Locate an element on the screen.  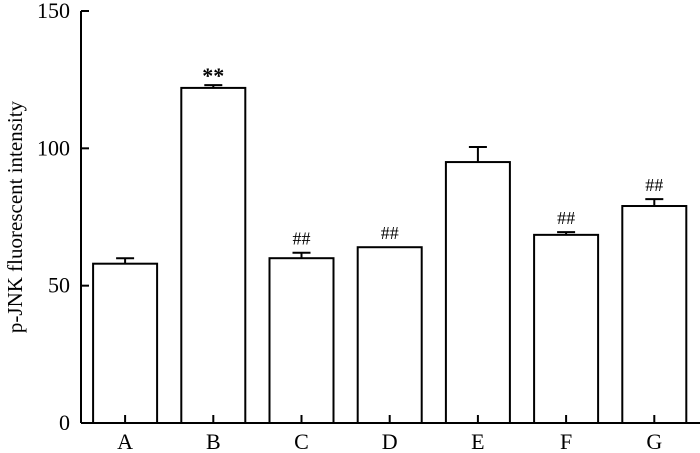
significance-mark-D: ## is located at coordinates (390, 233).